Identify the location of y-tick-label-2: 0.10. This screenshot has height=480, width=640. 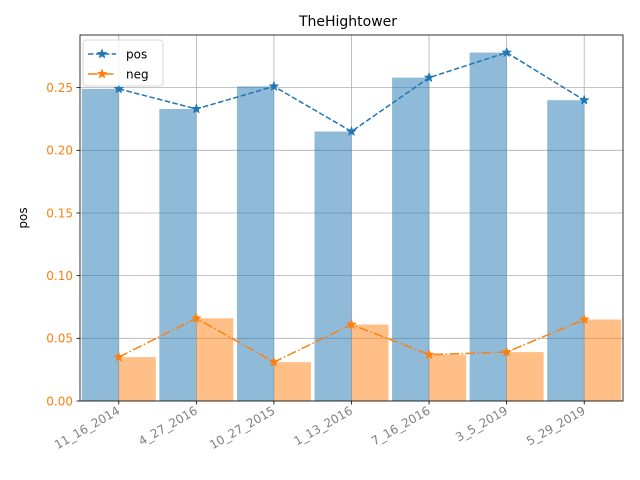
(59, 276).